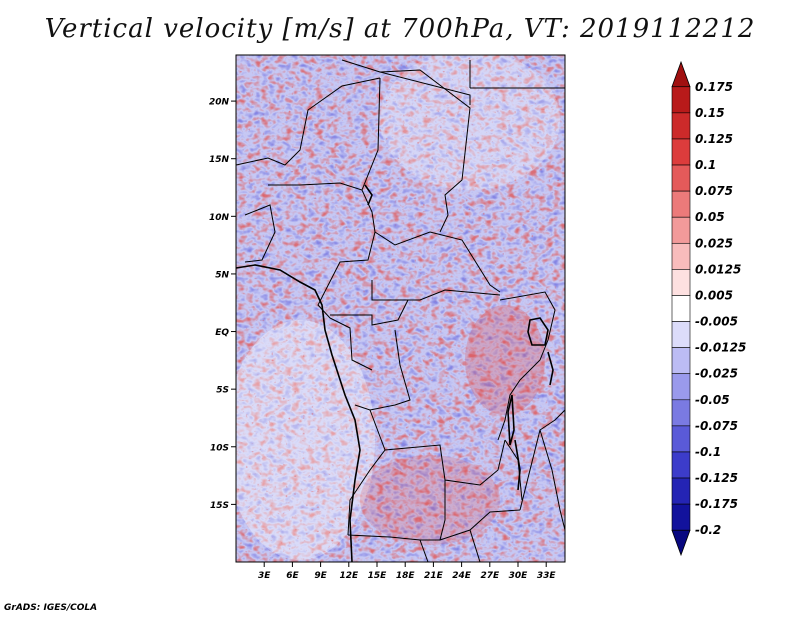 Image resolution: width=800 pixels, height=618 pixels. What do you see at coordinates (320, 576) in the screenshot?
I see `lon-tick-label: 9E` at bounding box center [320, 576].